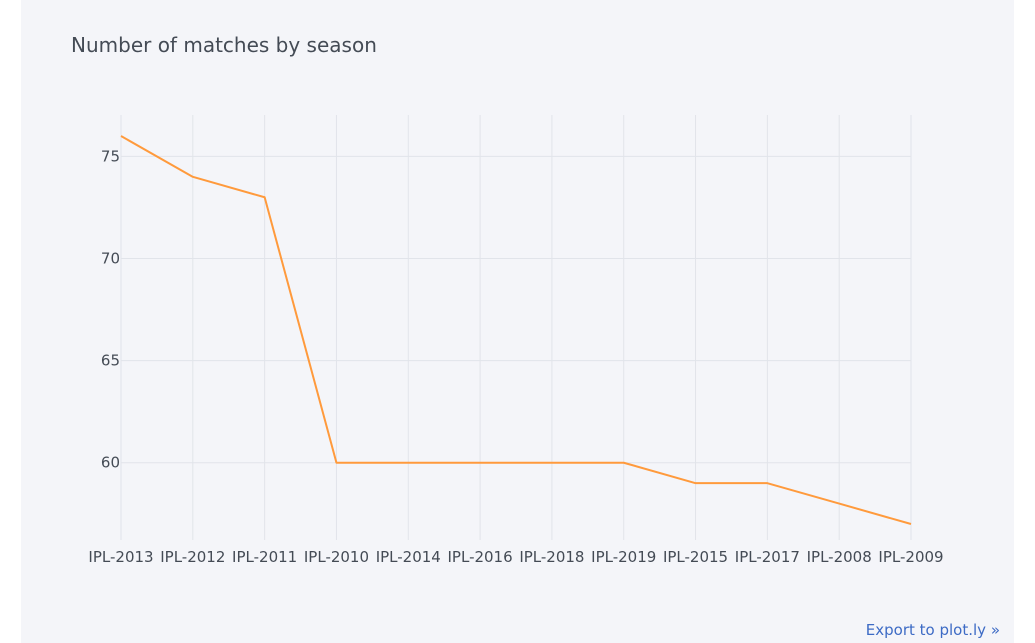 Image resolution: width=1035 pixels, height=643 pixels. Describe the element at coordinates (110, 361) in the screenshot. I see `y-tick-label: 65` at that location.